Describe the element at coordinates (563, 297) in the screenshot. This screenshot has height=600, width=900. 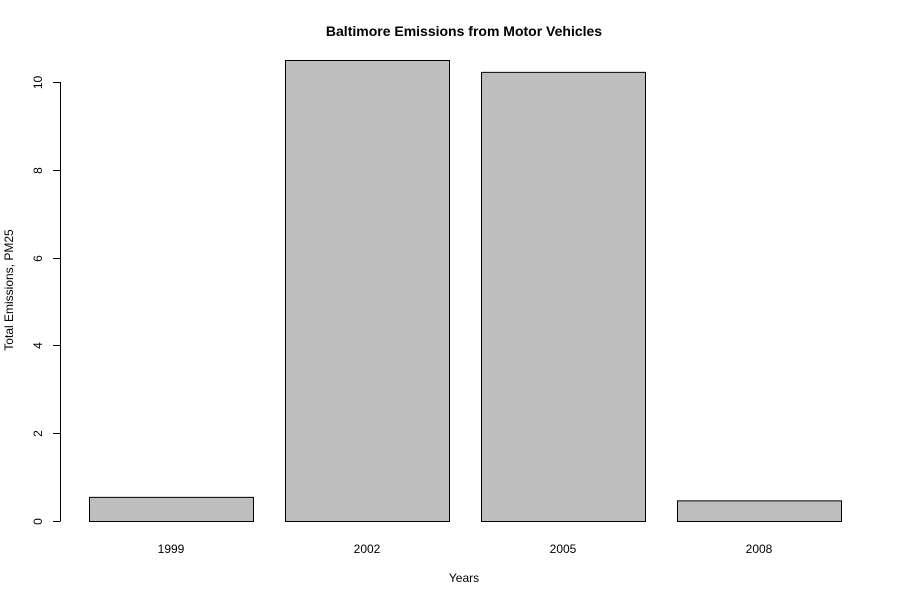
I see `bar-2005` at that location.